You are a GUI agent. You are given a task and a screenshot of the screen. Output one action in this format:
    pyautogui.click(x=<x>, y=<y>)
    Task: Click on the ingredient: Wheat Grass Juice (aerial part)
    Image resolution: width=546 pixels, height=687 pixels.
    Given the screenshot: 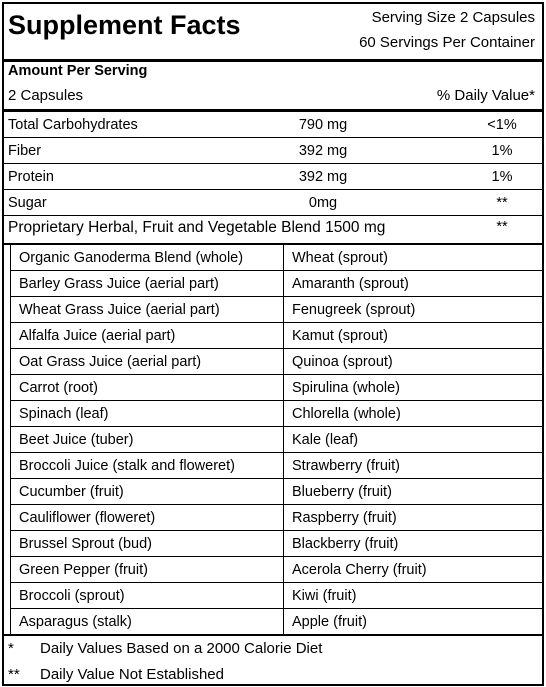 What is the action you would take?
    pyautogui.click(x=119, y=310)
    